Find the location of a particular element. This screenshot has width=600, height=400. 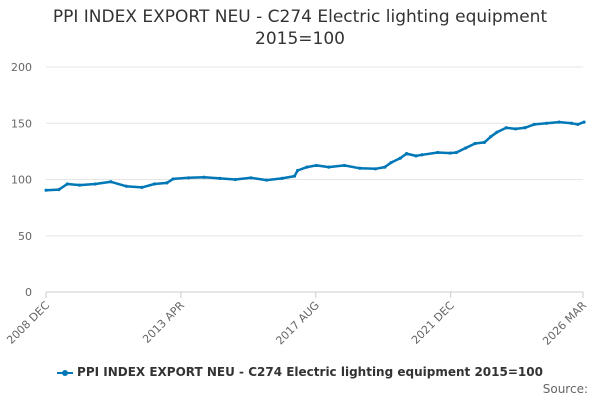

y-tick-label: 100 is located at coordinates (21, 180).